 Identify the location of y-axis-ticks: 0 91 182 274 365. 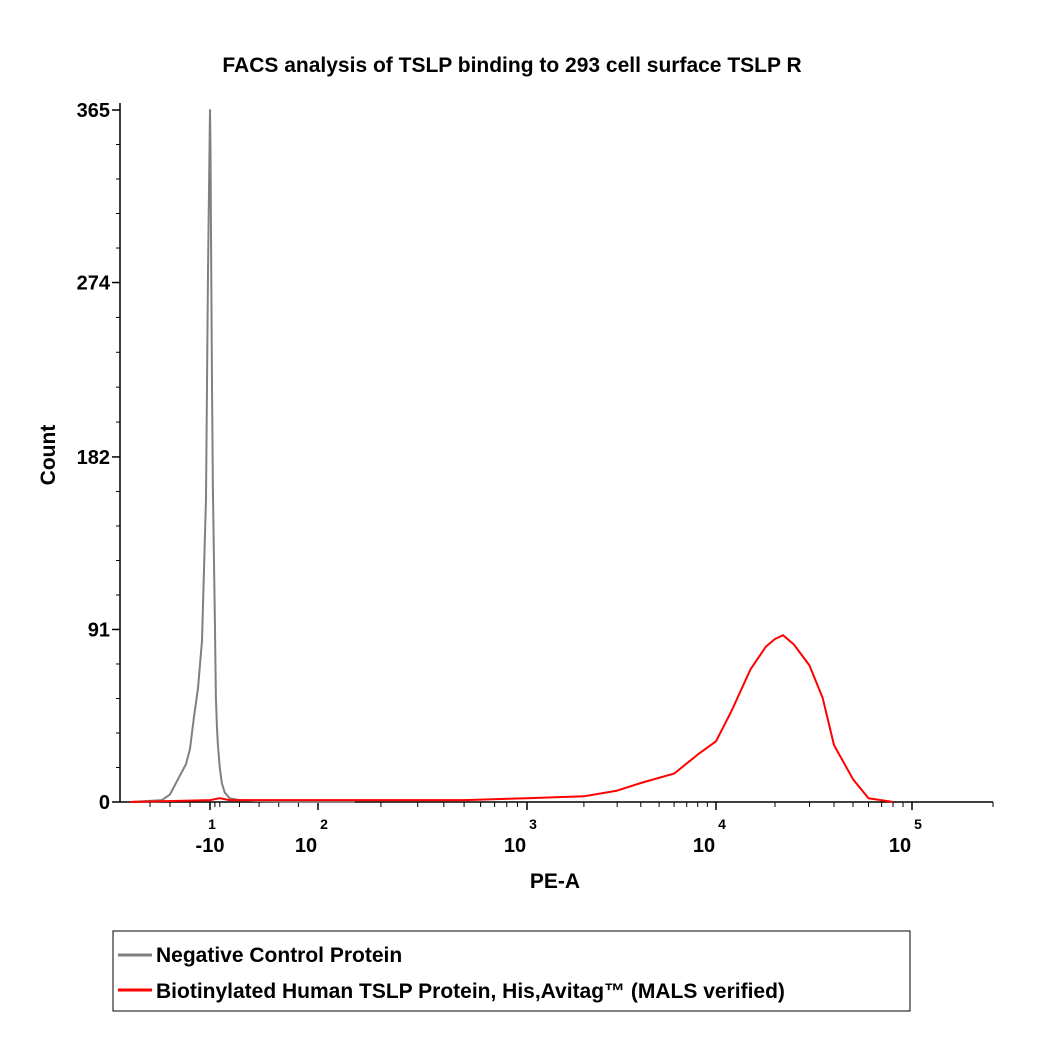
(98, 457).